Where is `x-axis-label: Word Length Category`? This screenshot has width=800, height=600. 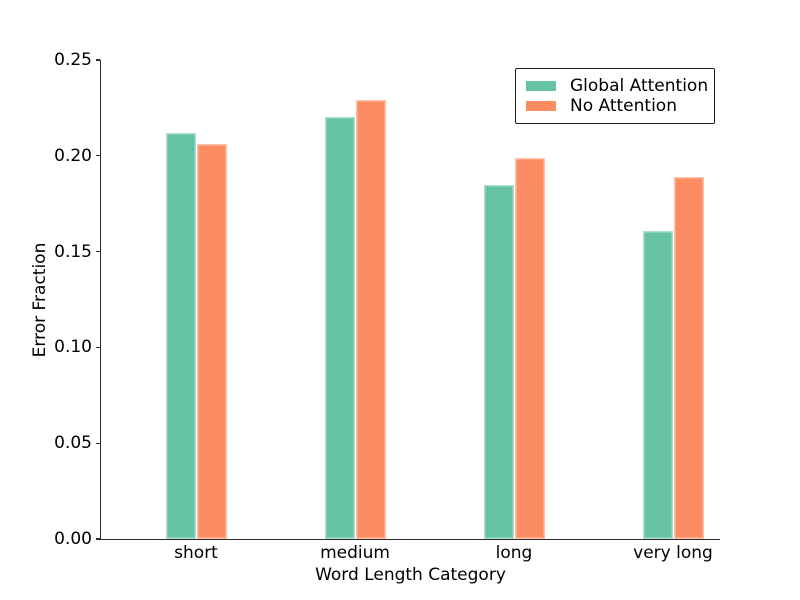 x-axis-label: Word Length Category is located at coordinates (410, 575).